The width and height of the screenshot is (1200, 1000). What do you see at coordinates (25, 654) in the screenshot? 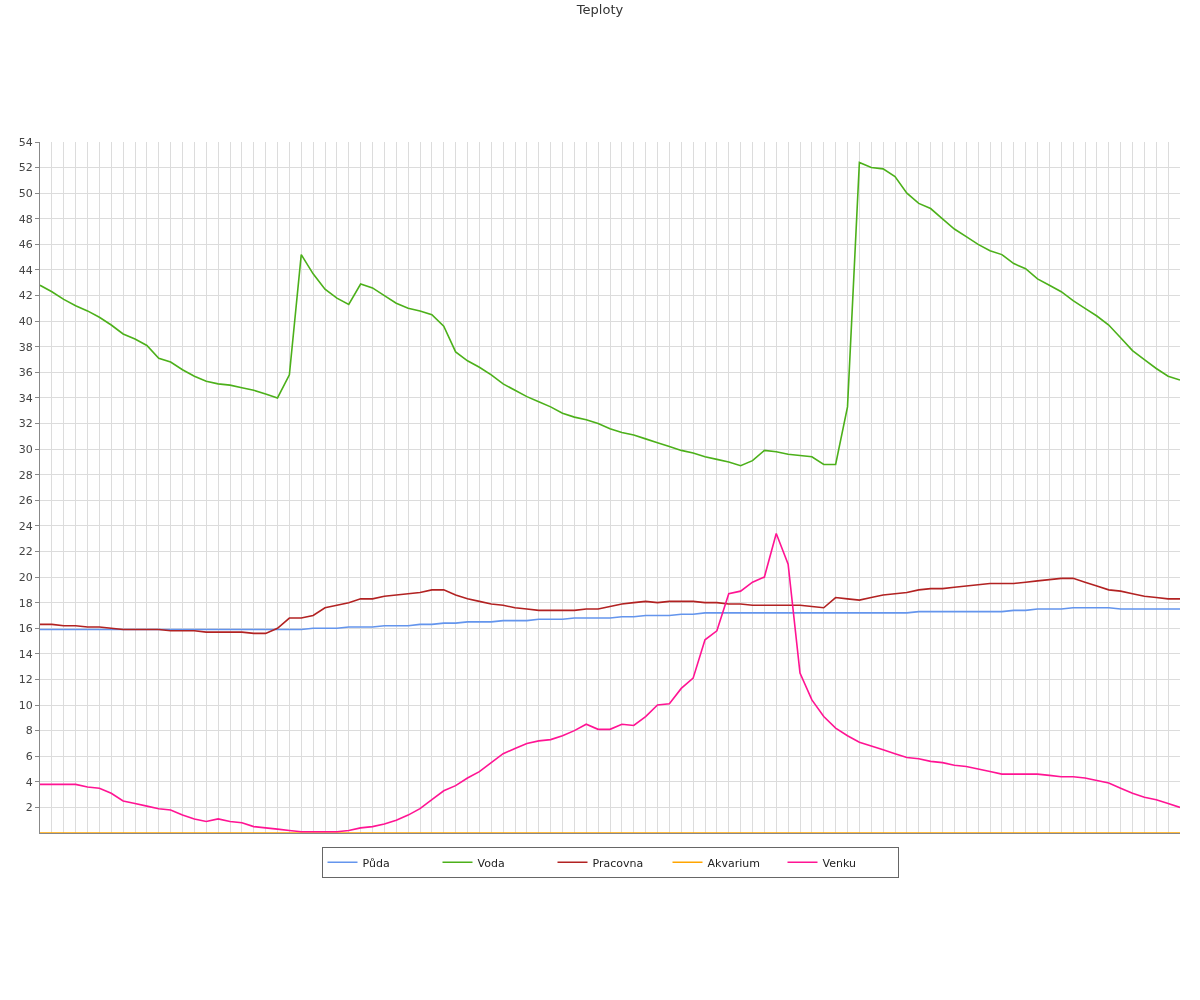
I see `y-tick-label: 14` at bounding box center [25, 654].